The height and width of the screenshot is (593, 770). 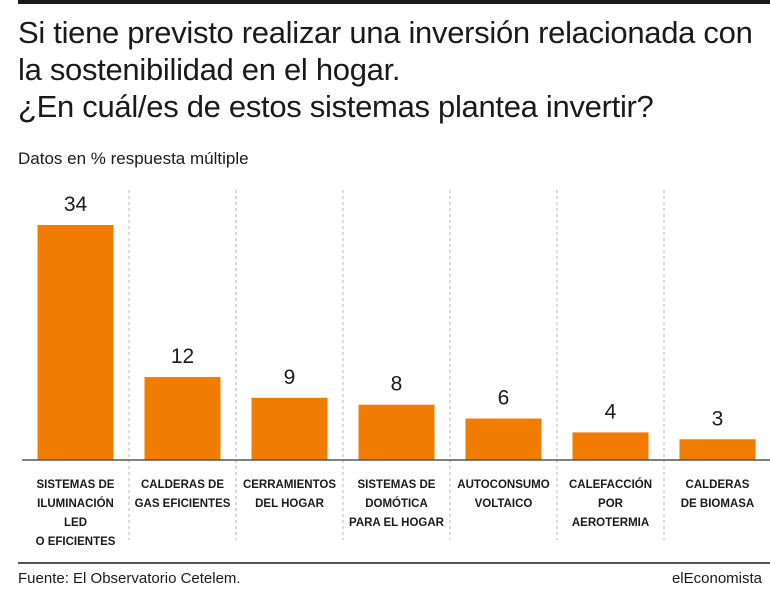 I want to click on category-label-4-line-3: PARA EL HOGAR, so click(x=397, y=523).